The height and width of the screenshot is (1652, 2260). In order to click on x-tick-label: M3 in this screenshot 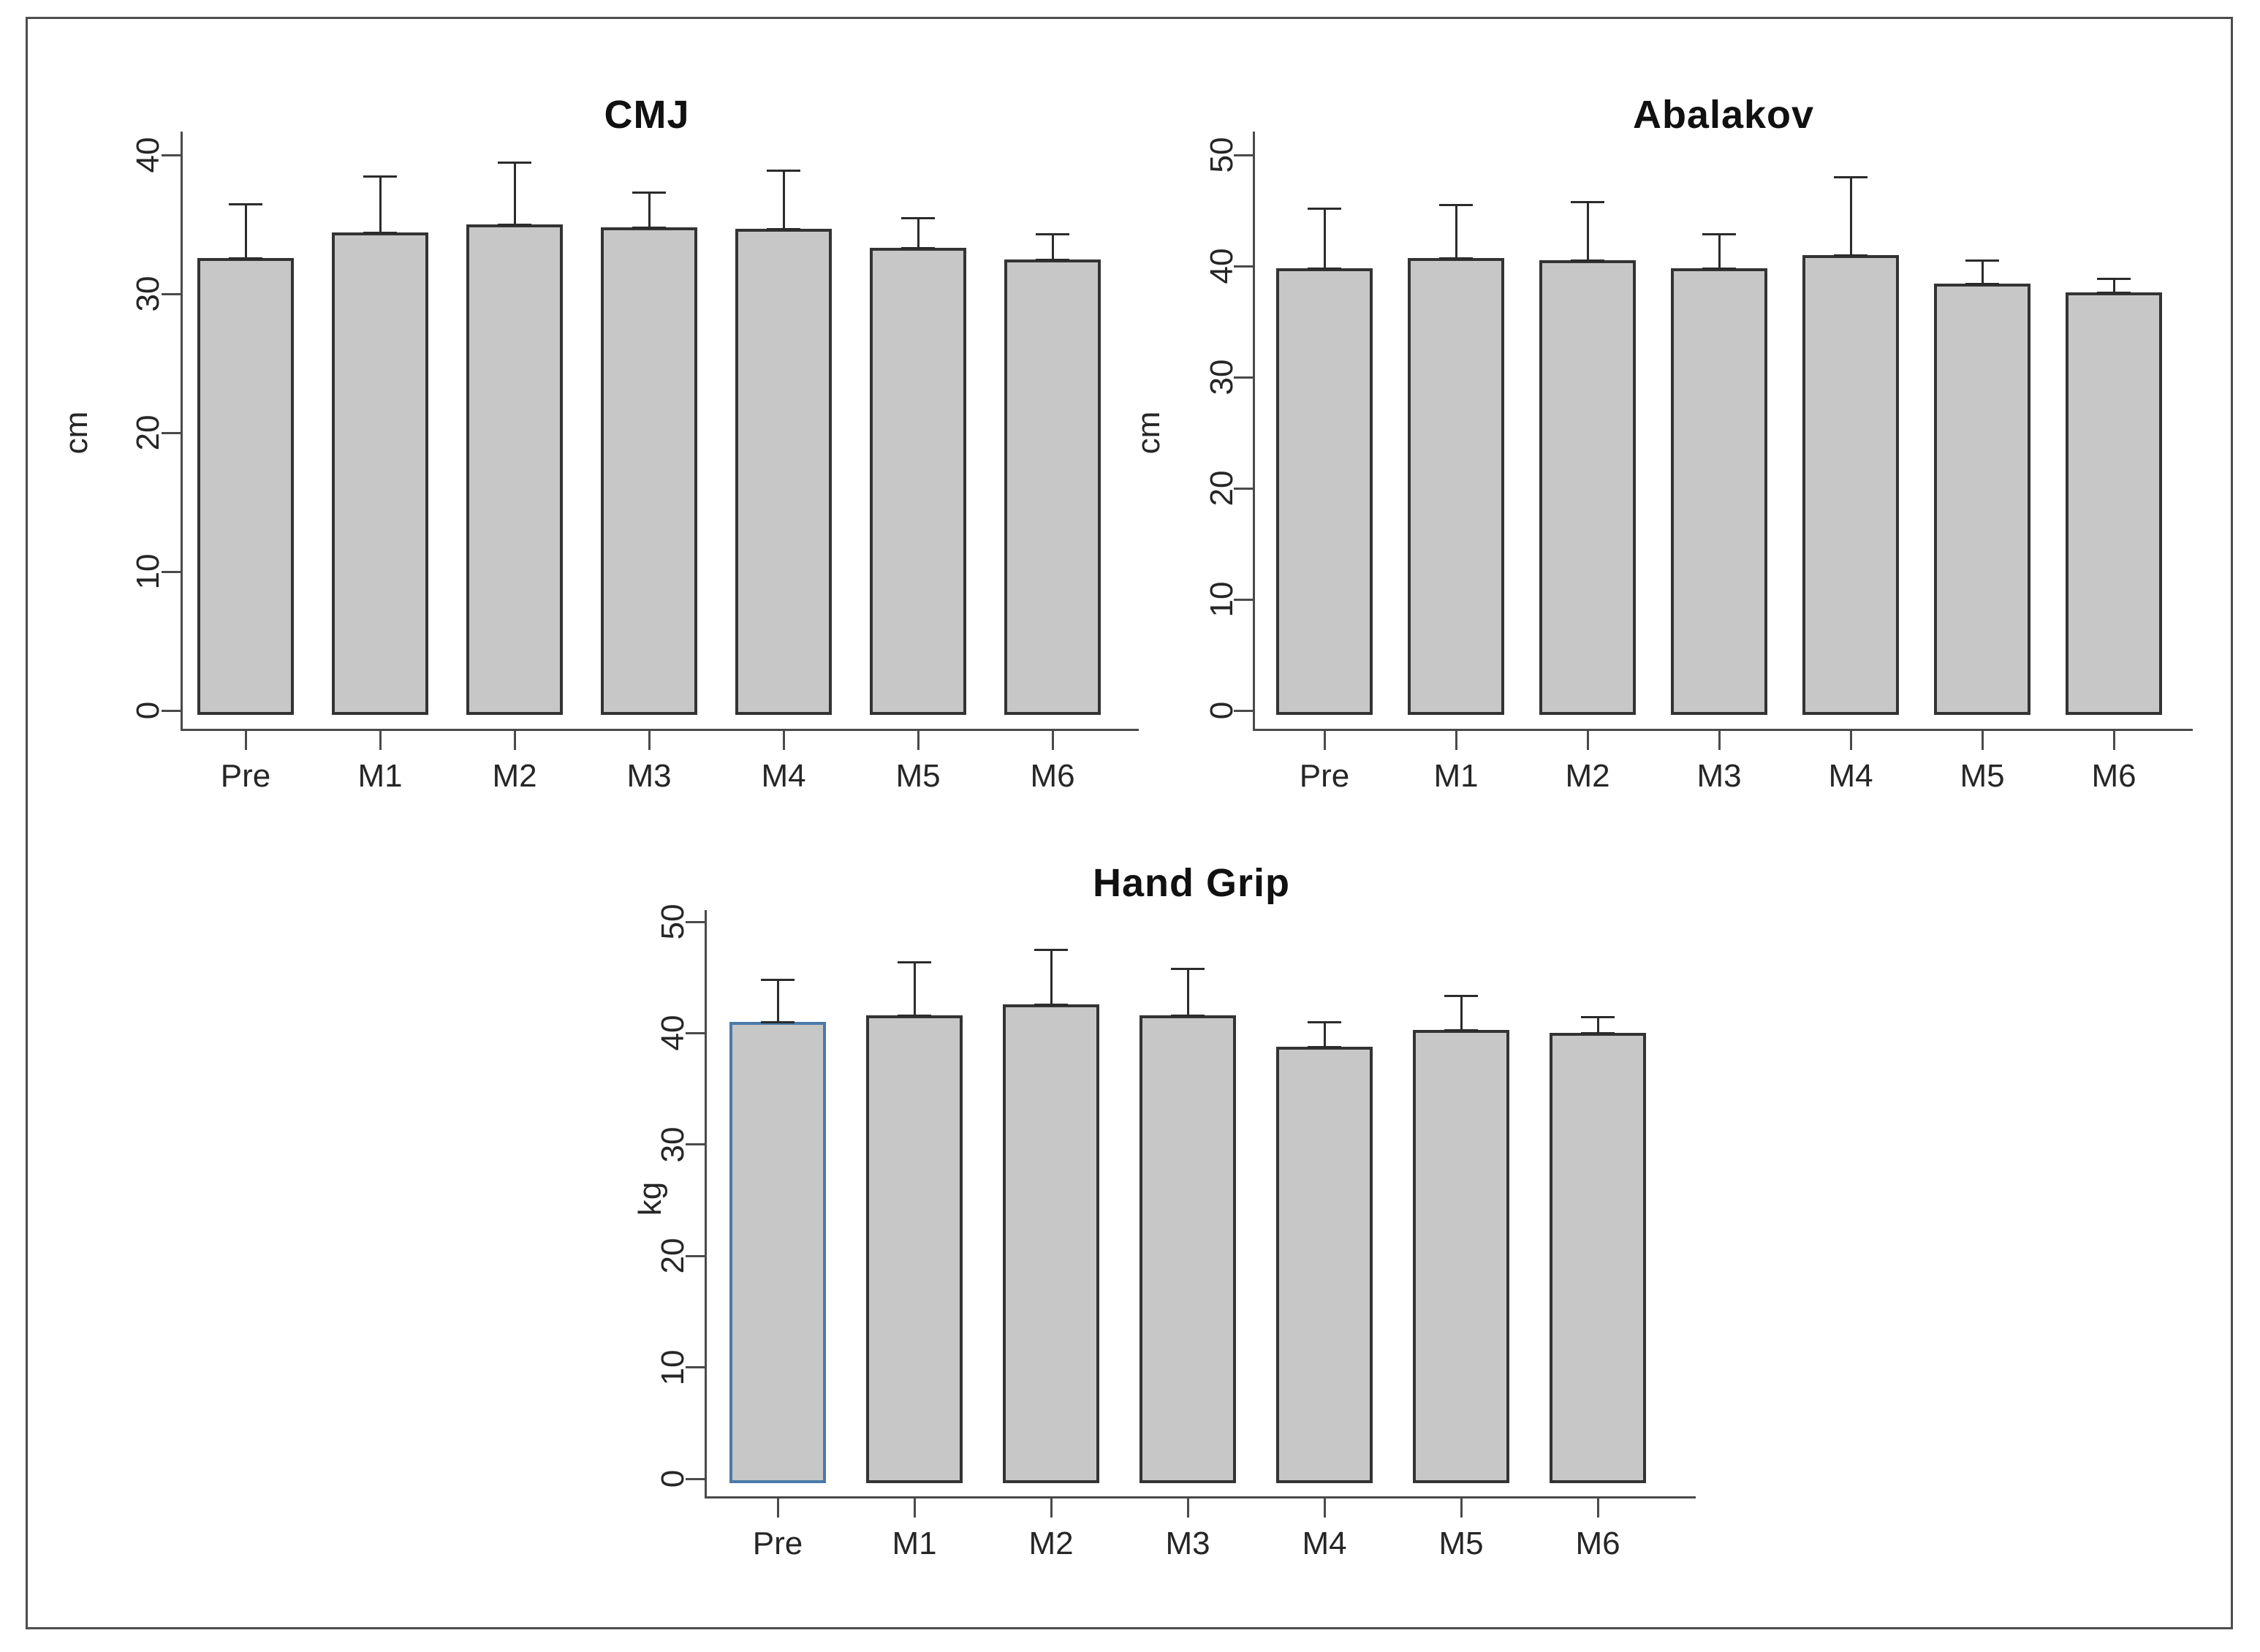, I will do `click(1187, 1544)`.